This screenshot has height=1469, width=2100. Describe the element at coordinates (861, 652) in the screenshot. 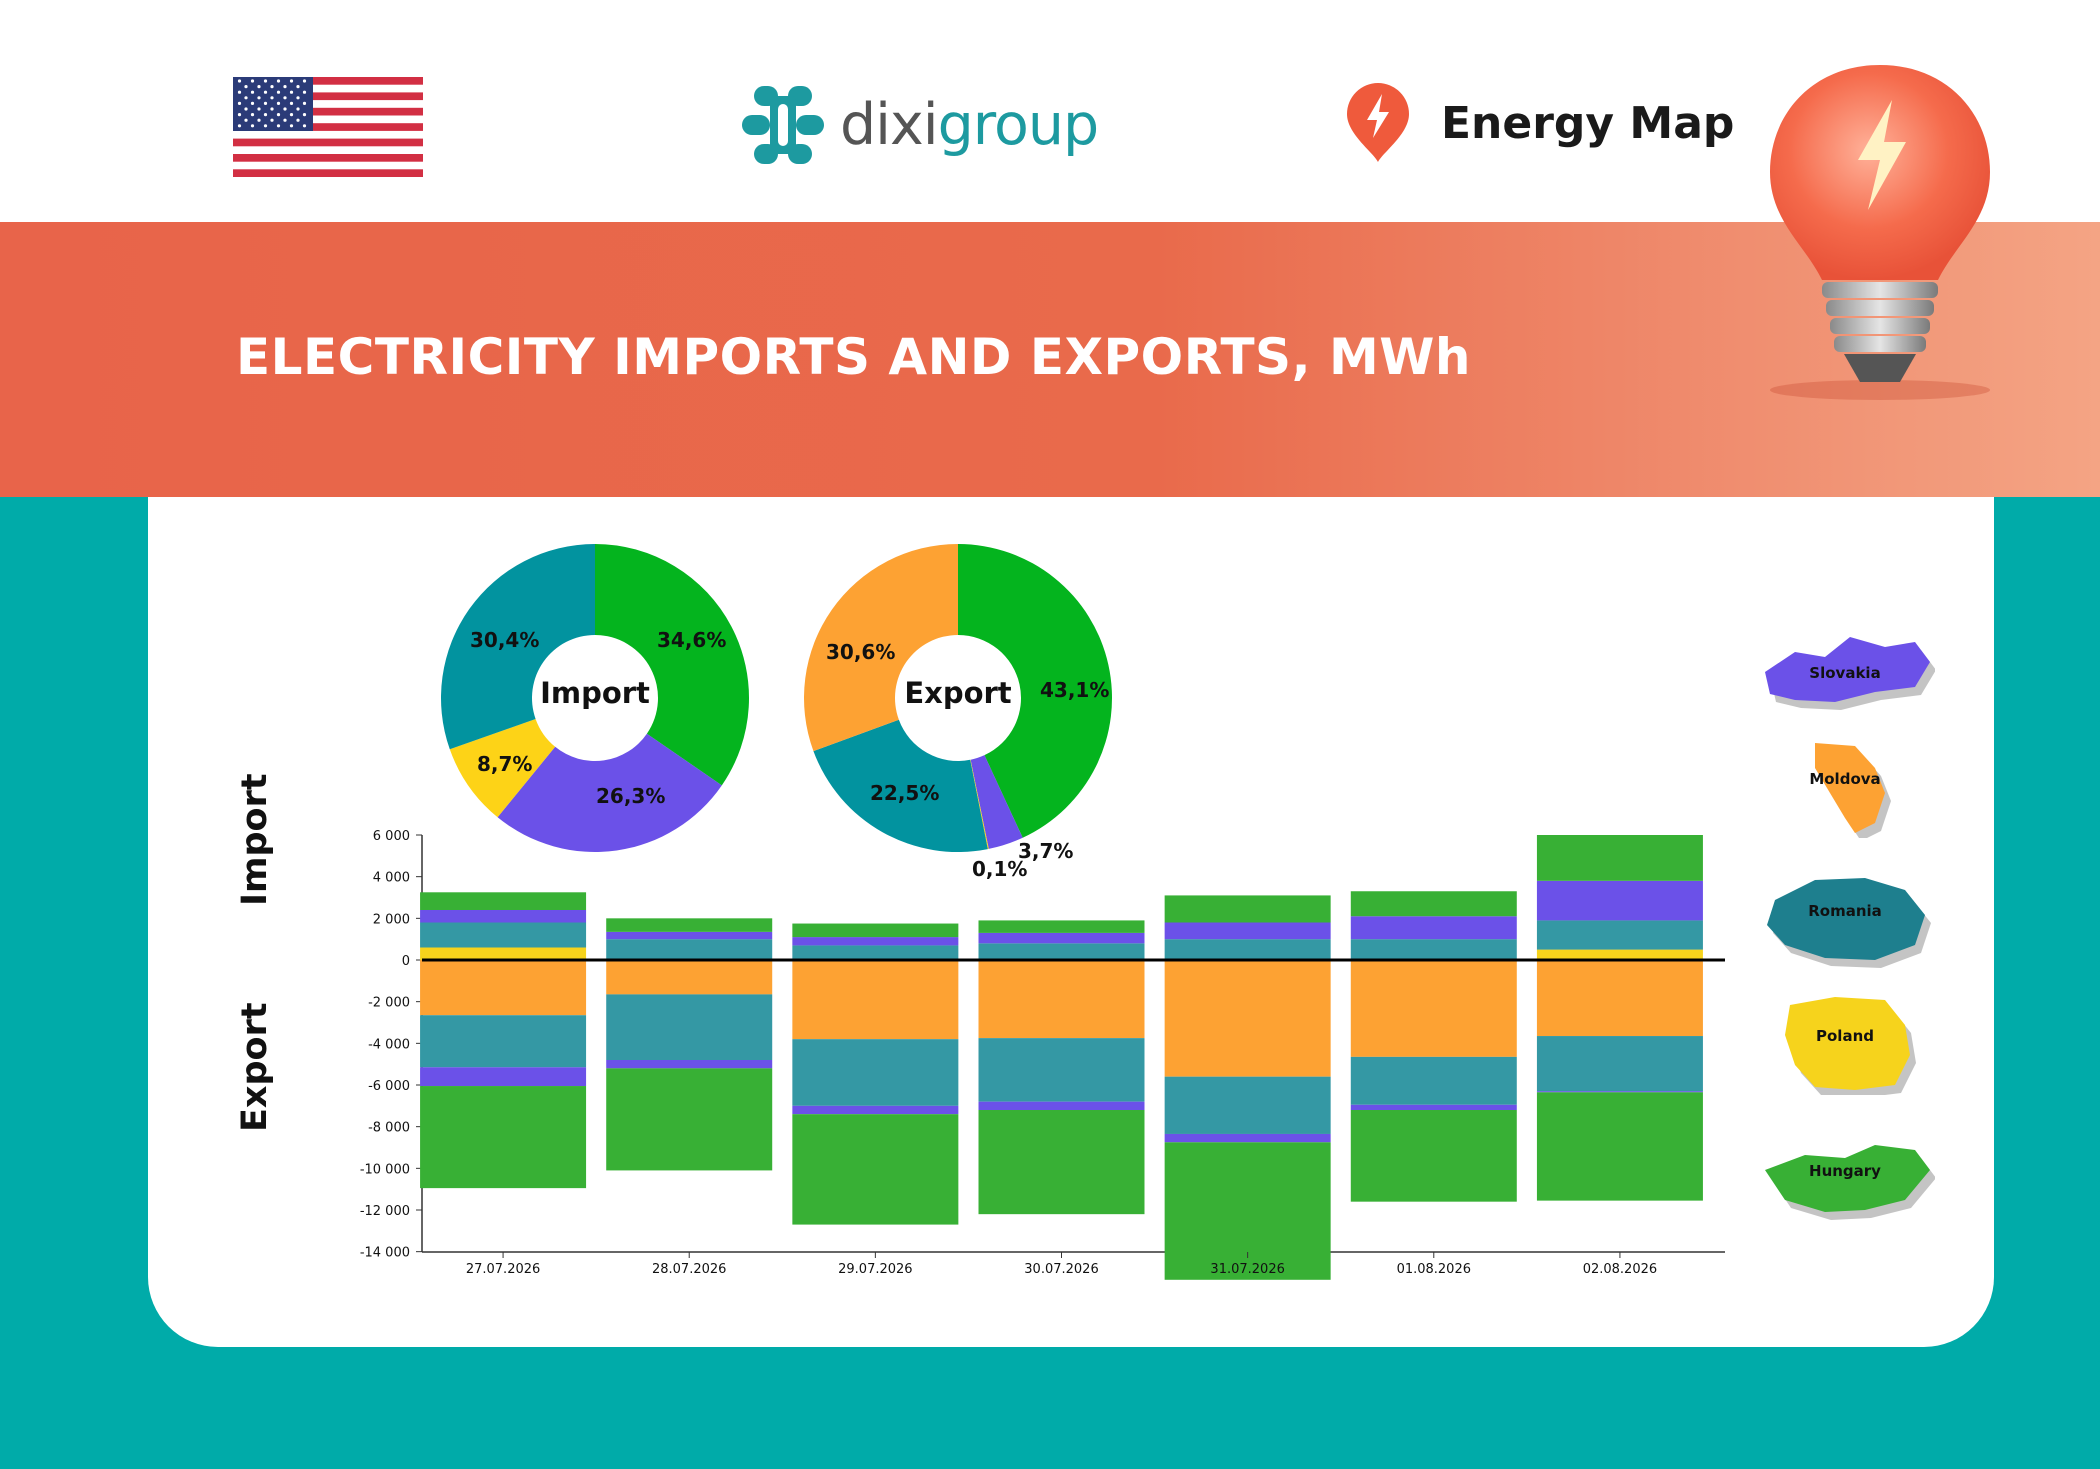

I see `export-label-moldova: 30,6%` at that location.